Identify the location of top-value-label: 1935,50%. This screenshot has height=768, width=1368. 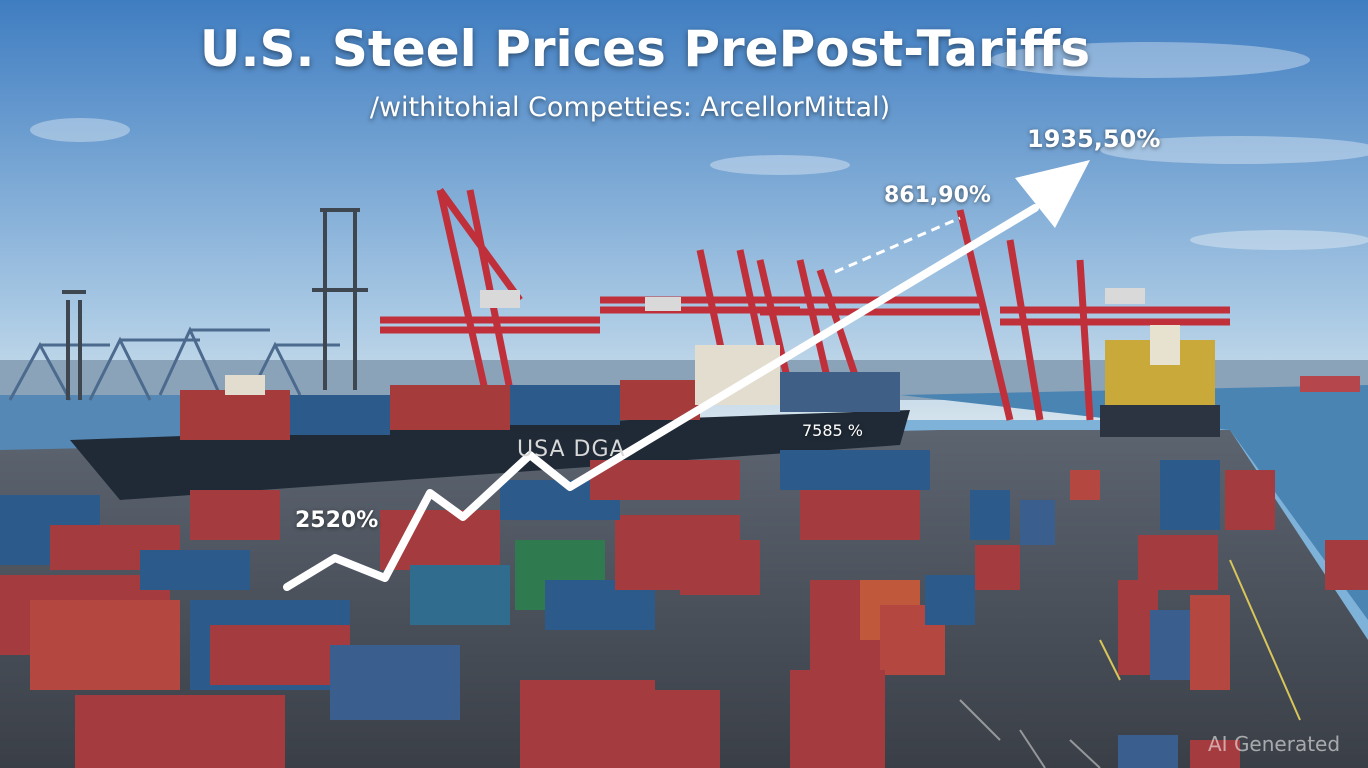
(1094, 139).